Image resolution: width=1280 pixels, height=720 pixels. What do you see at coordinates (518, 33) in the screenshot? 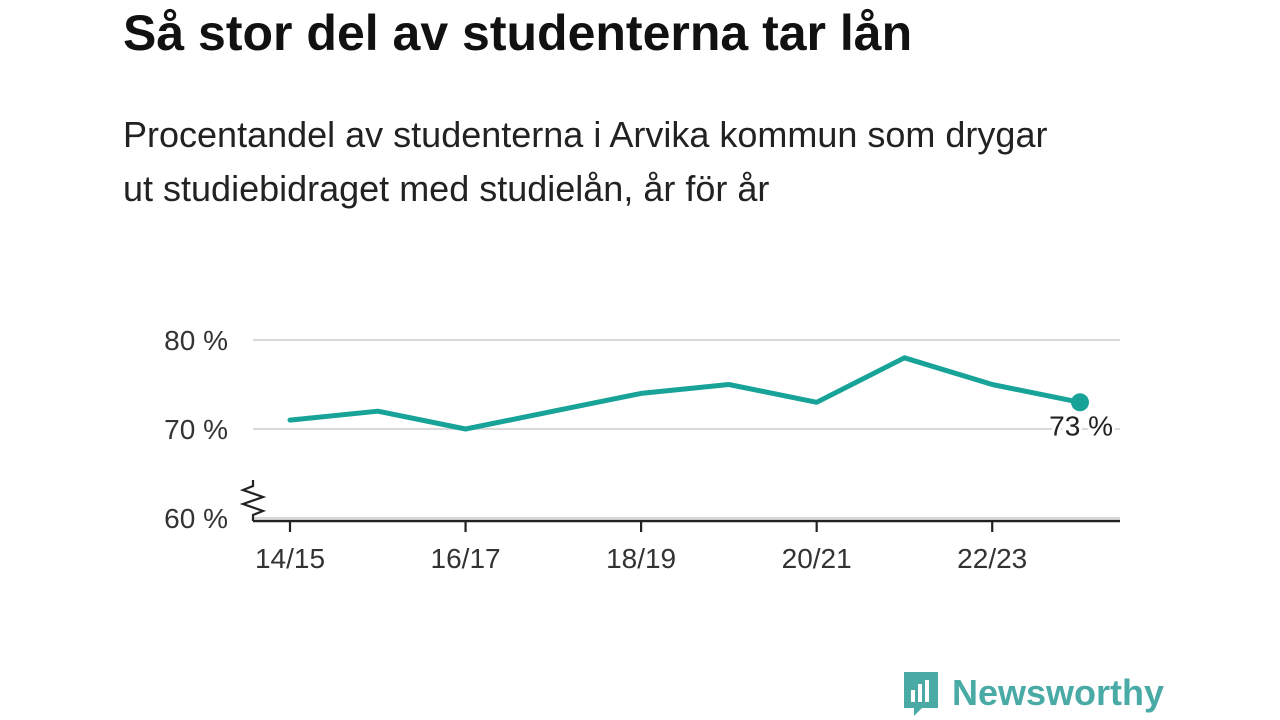
I see `chart-title: Så stor del av studenterna tar lån` at bounding box center [518, 33].